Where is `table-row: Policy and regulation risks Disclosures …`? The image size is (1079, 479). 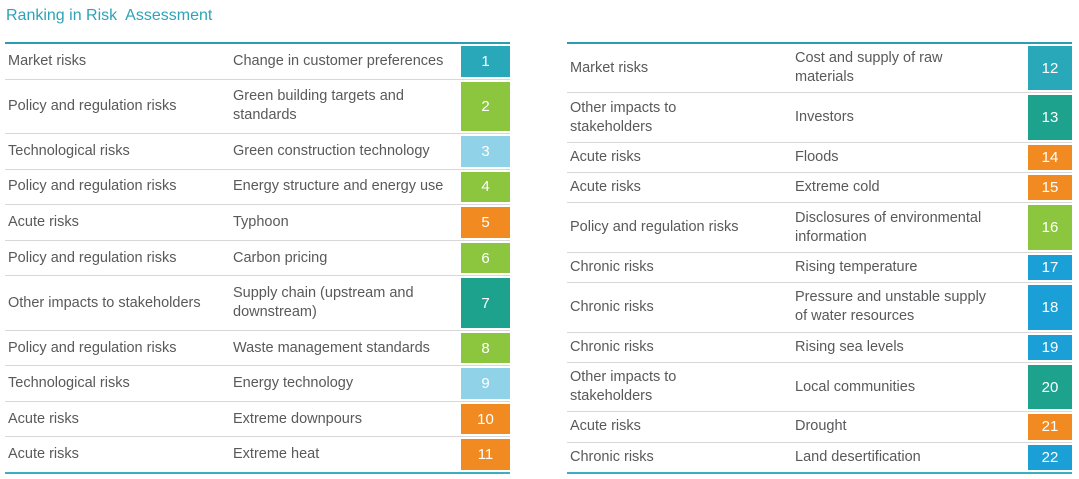 table-row: Policy and regulation risks Disclosures … is located at coordinates (819, 228).